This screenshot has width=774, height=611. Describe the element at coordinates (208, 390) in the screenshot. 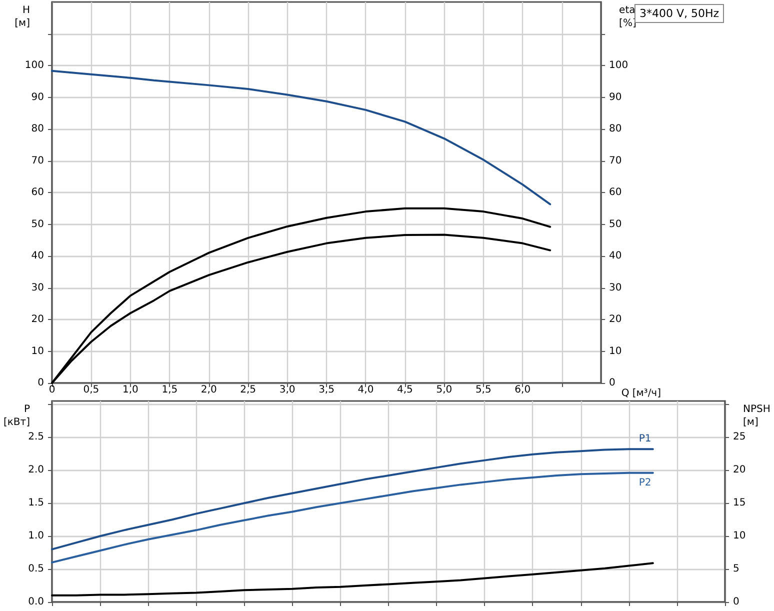

I see `x-tick-label: 2,0` at that location.